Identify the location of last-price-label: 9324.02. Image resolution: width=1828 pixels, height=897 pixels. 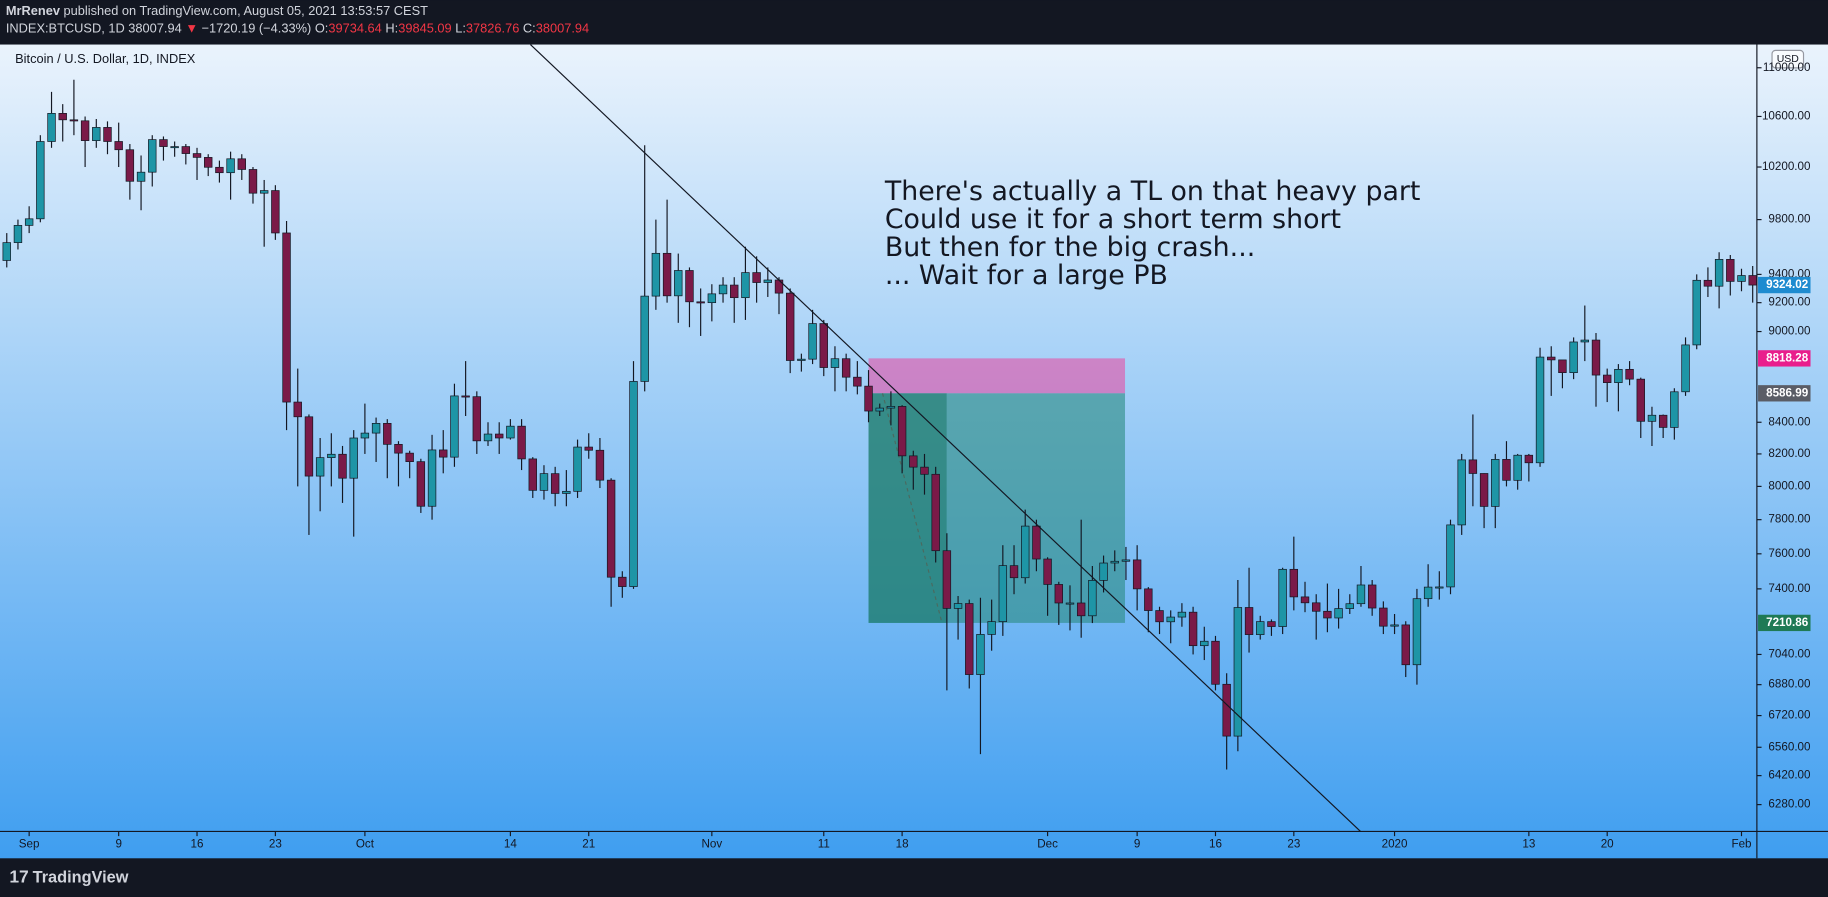
(1787, 284).